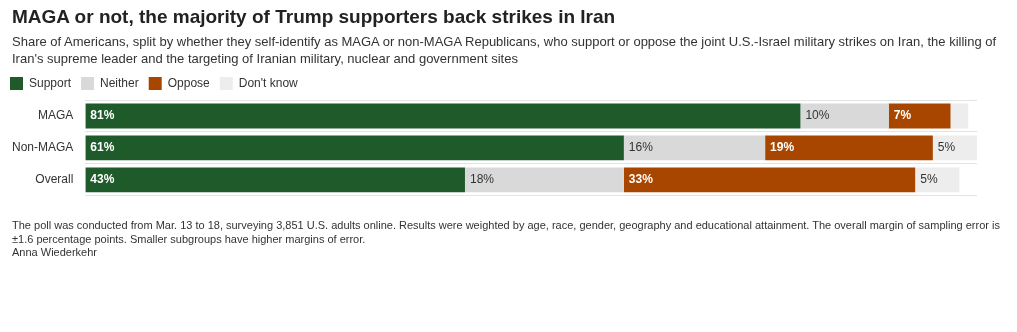 The image size is (1017, 332). I want to click on legend-label: Don't know, so click(268, 82).